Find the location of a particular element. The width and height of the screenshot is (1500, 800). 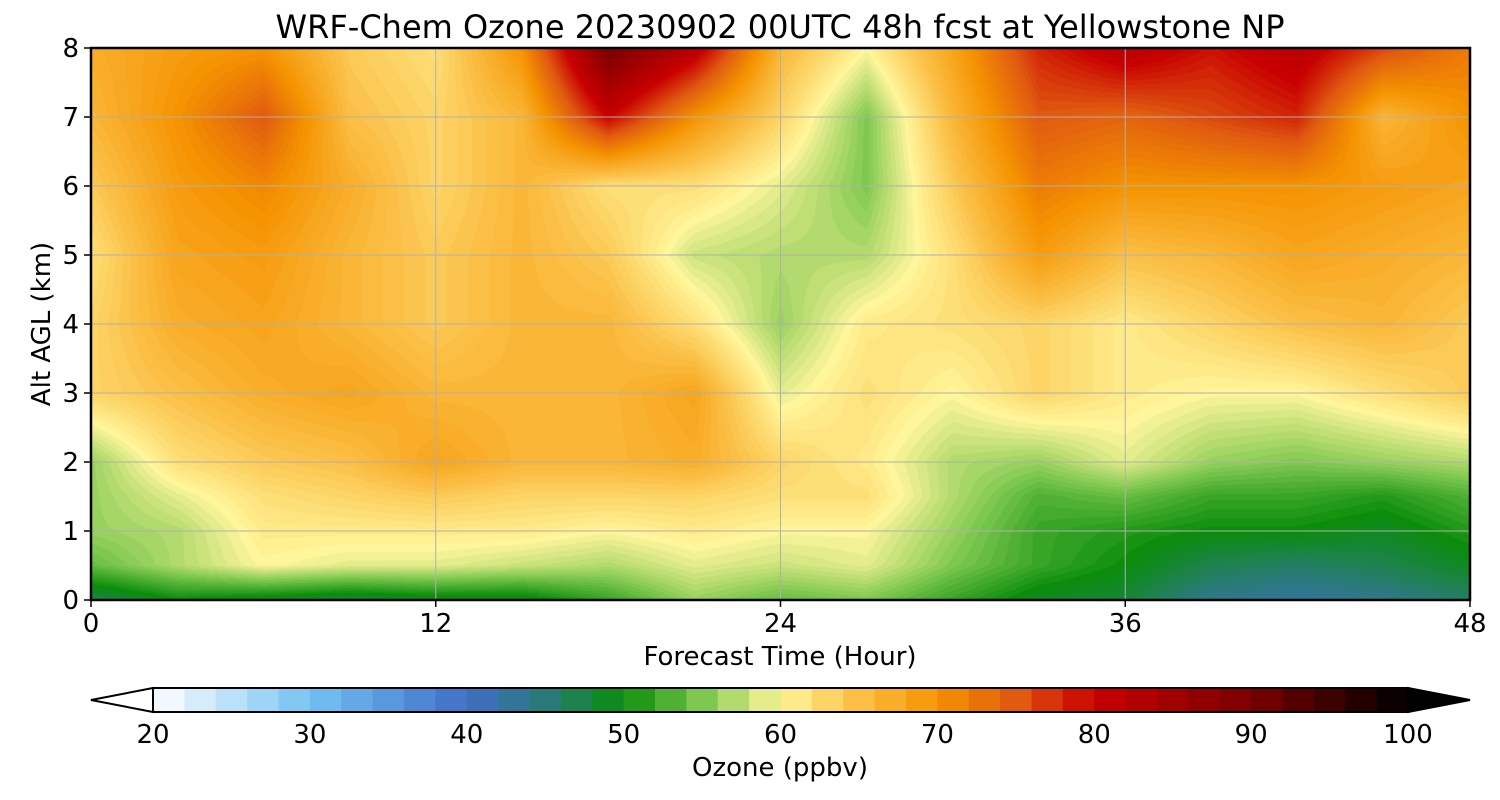

y-tick-label: 4 is located at coordinates (70, 325).